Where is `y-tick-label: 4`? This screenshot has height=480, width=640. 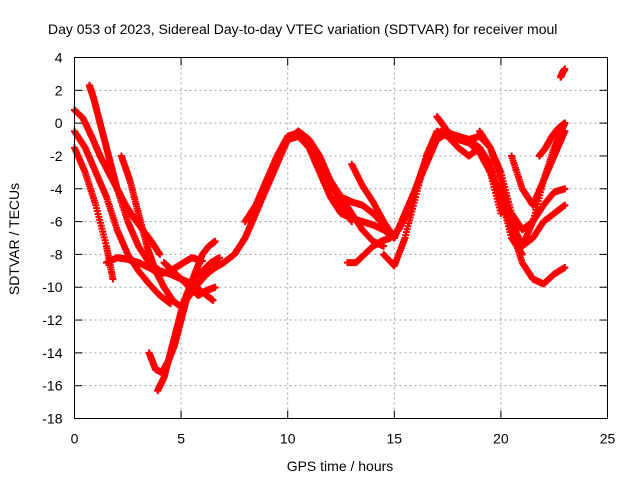 y-tick-label: 4 is located at coordinates (59, 58).